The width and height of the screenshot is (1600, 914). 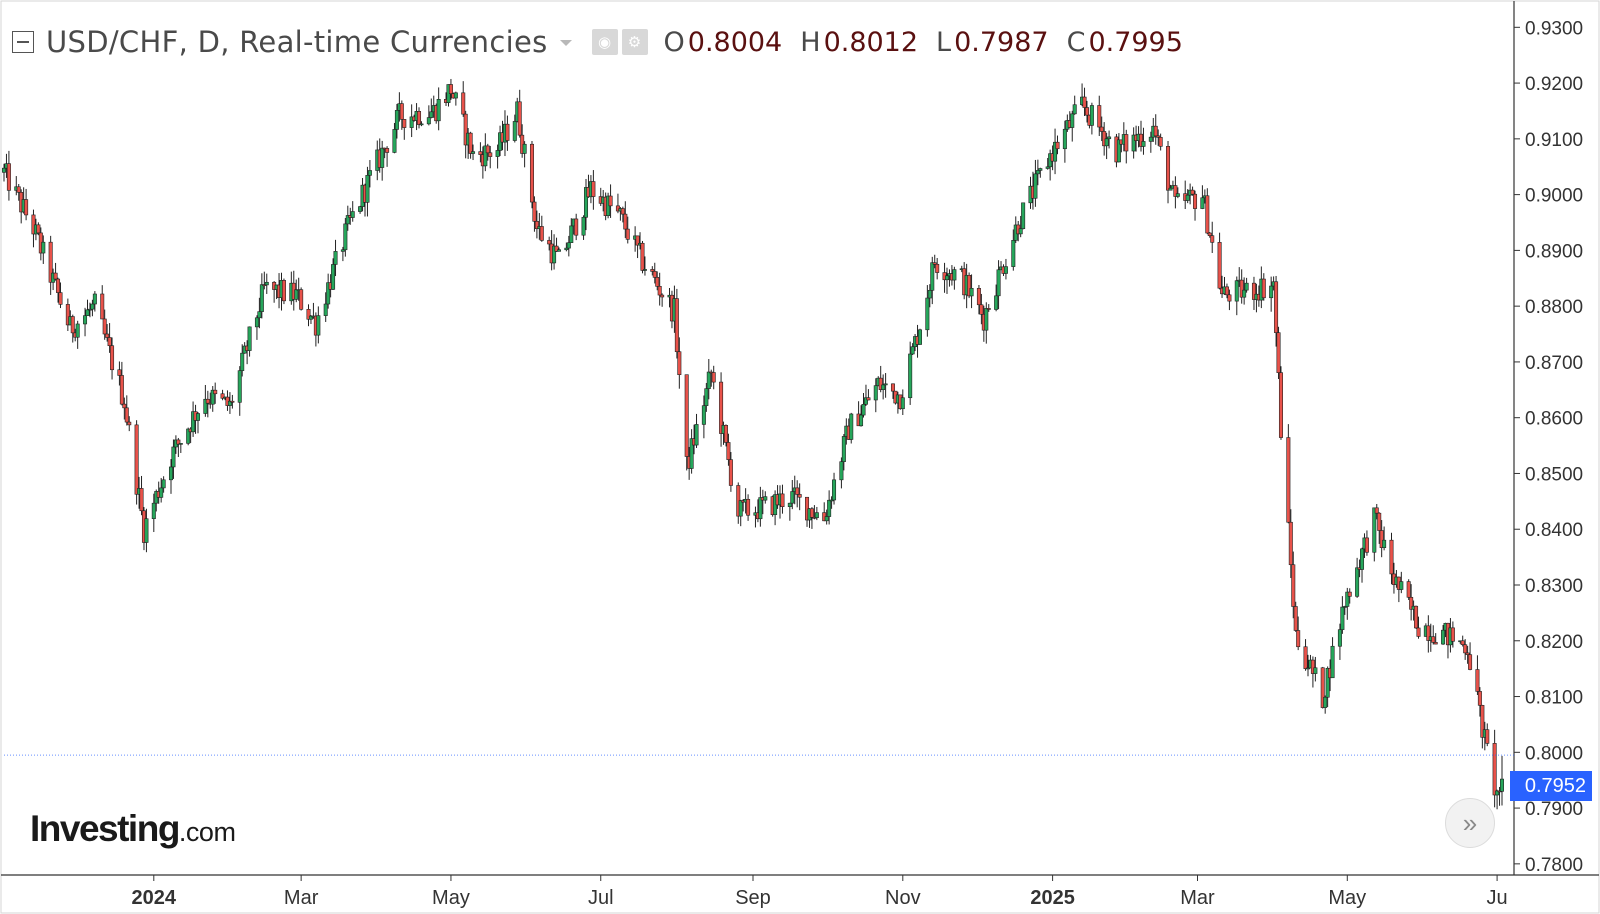 What do you see at coordinates (1076, 42) in the screenshot?
I see `close-key: C` at bounding box center [1076, 42].